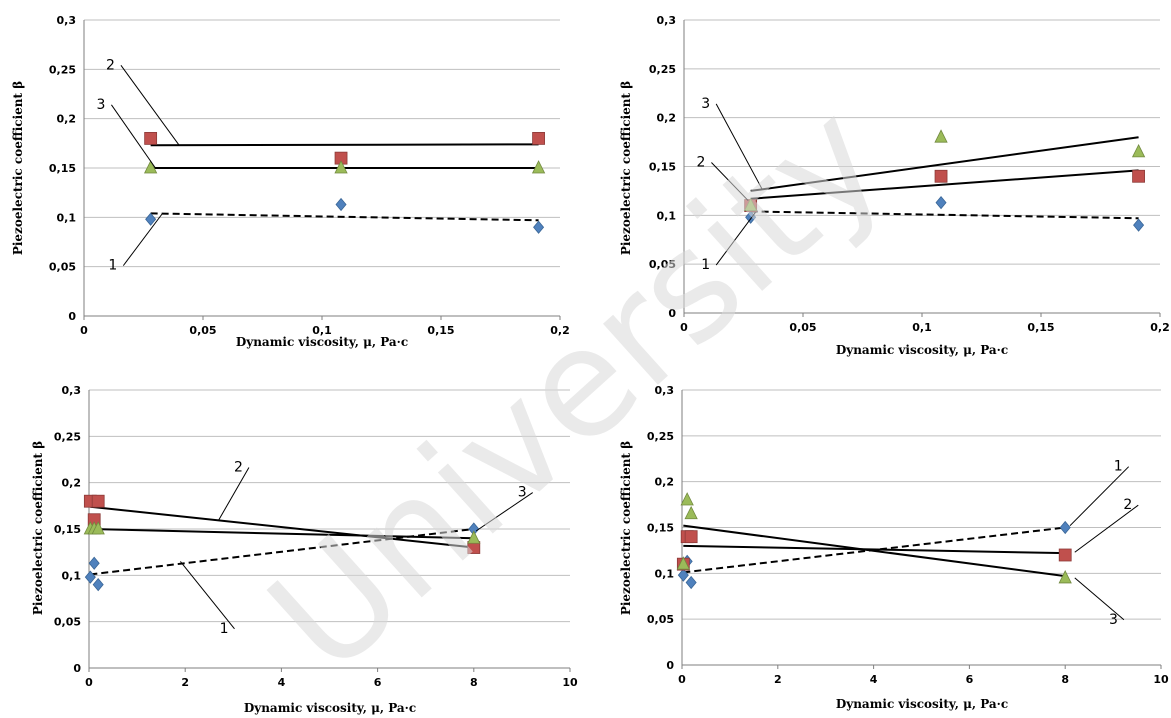 Image resolution: width=1171 pixels, height=718 pixels. Describe the element at coordinates (282, 682) in the screenshot. I see `x-tick-label: 4` at that location.